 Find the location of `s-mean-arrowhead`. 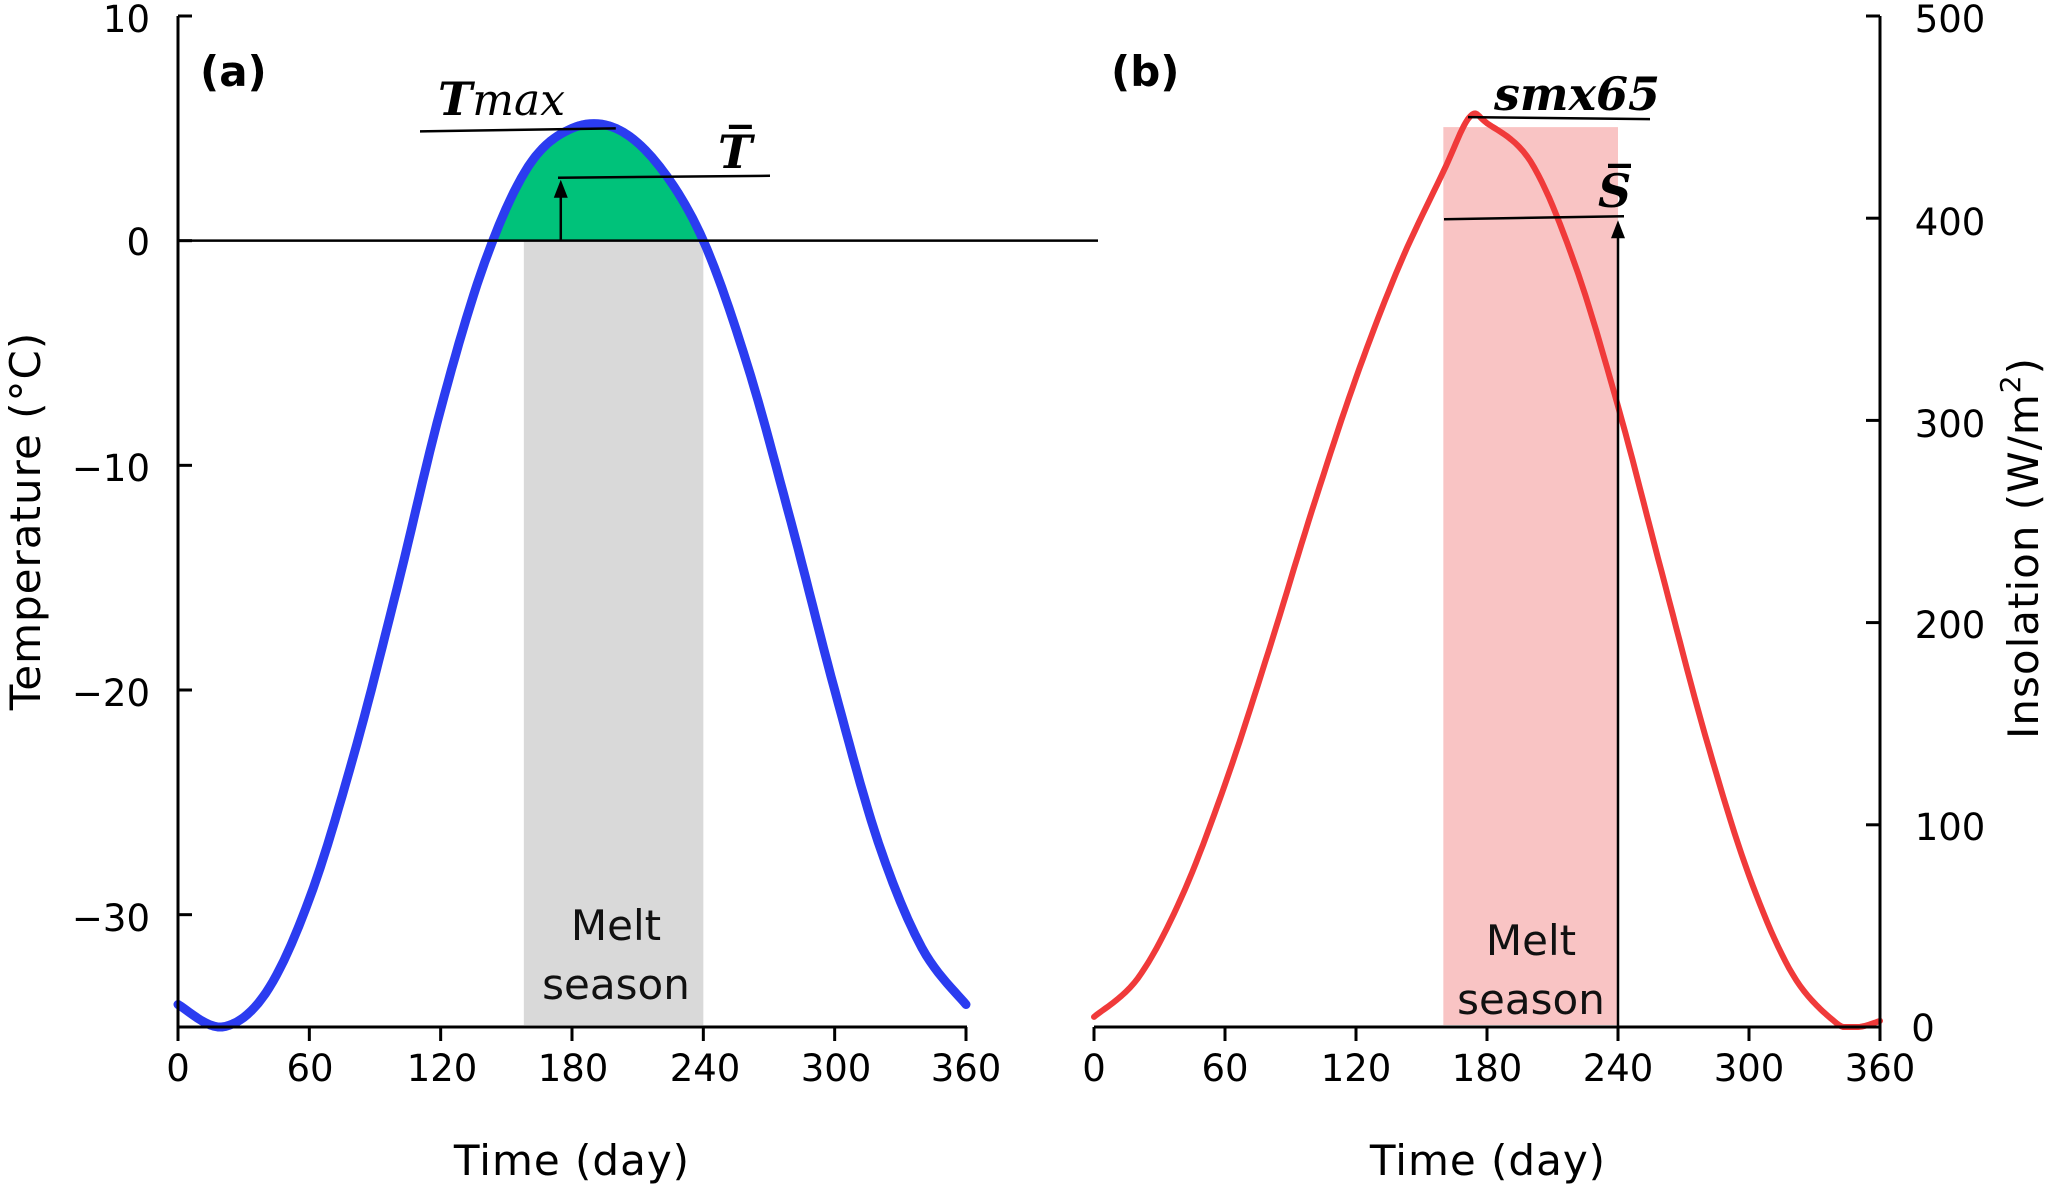

s-mean-arrowhead is located at coordinates (1618, 229).